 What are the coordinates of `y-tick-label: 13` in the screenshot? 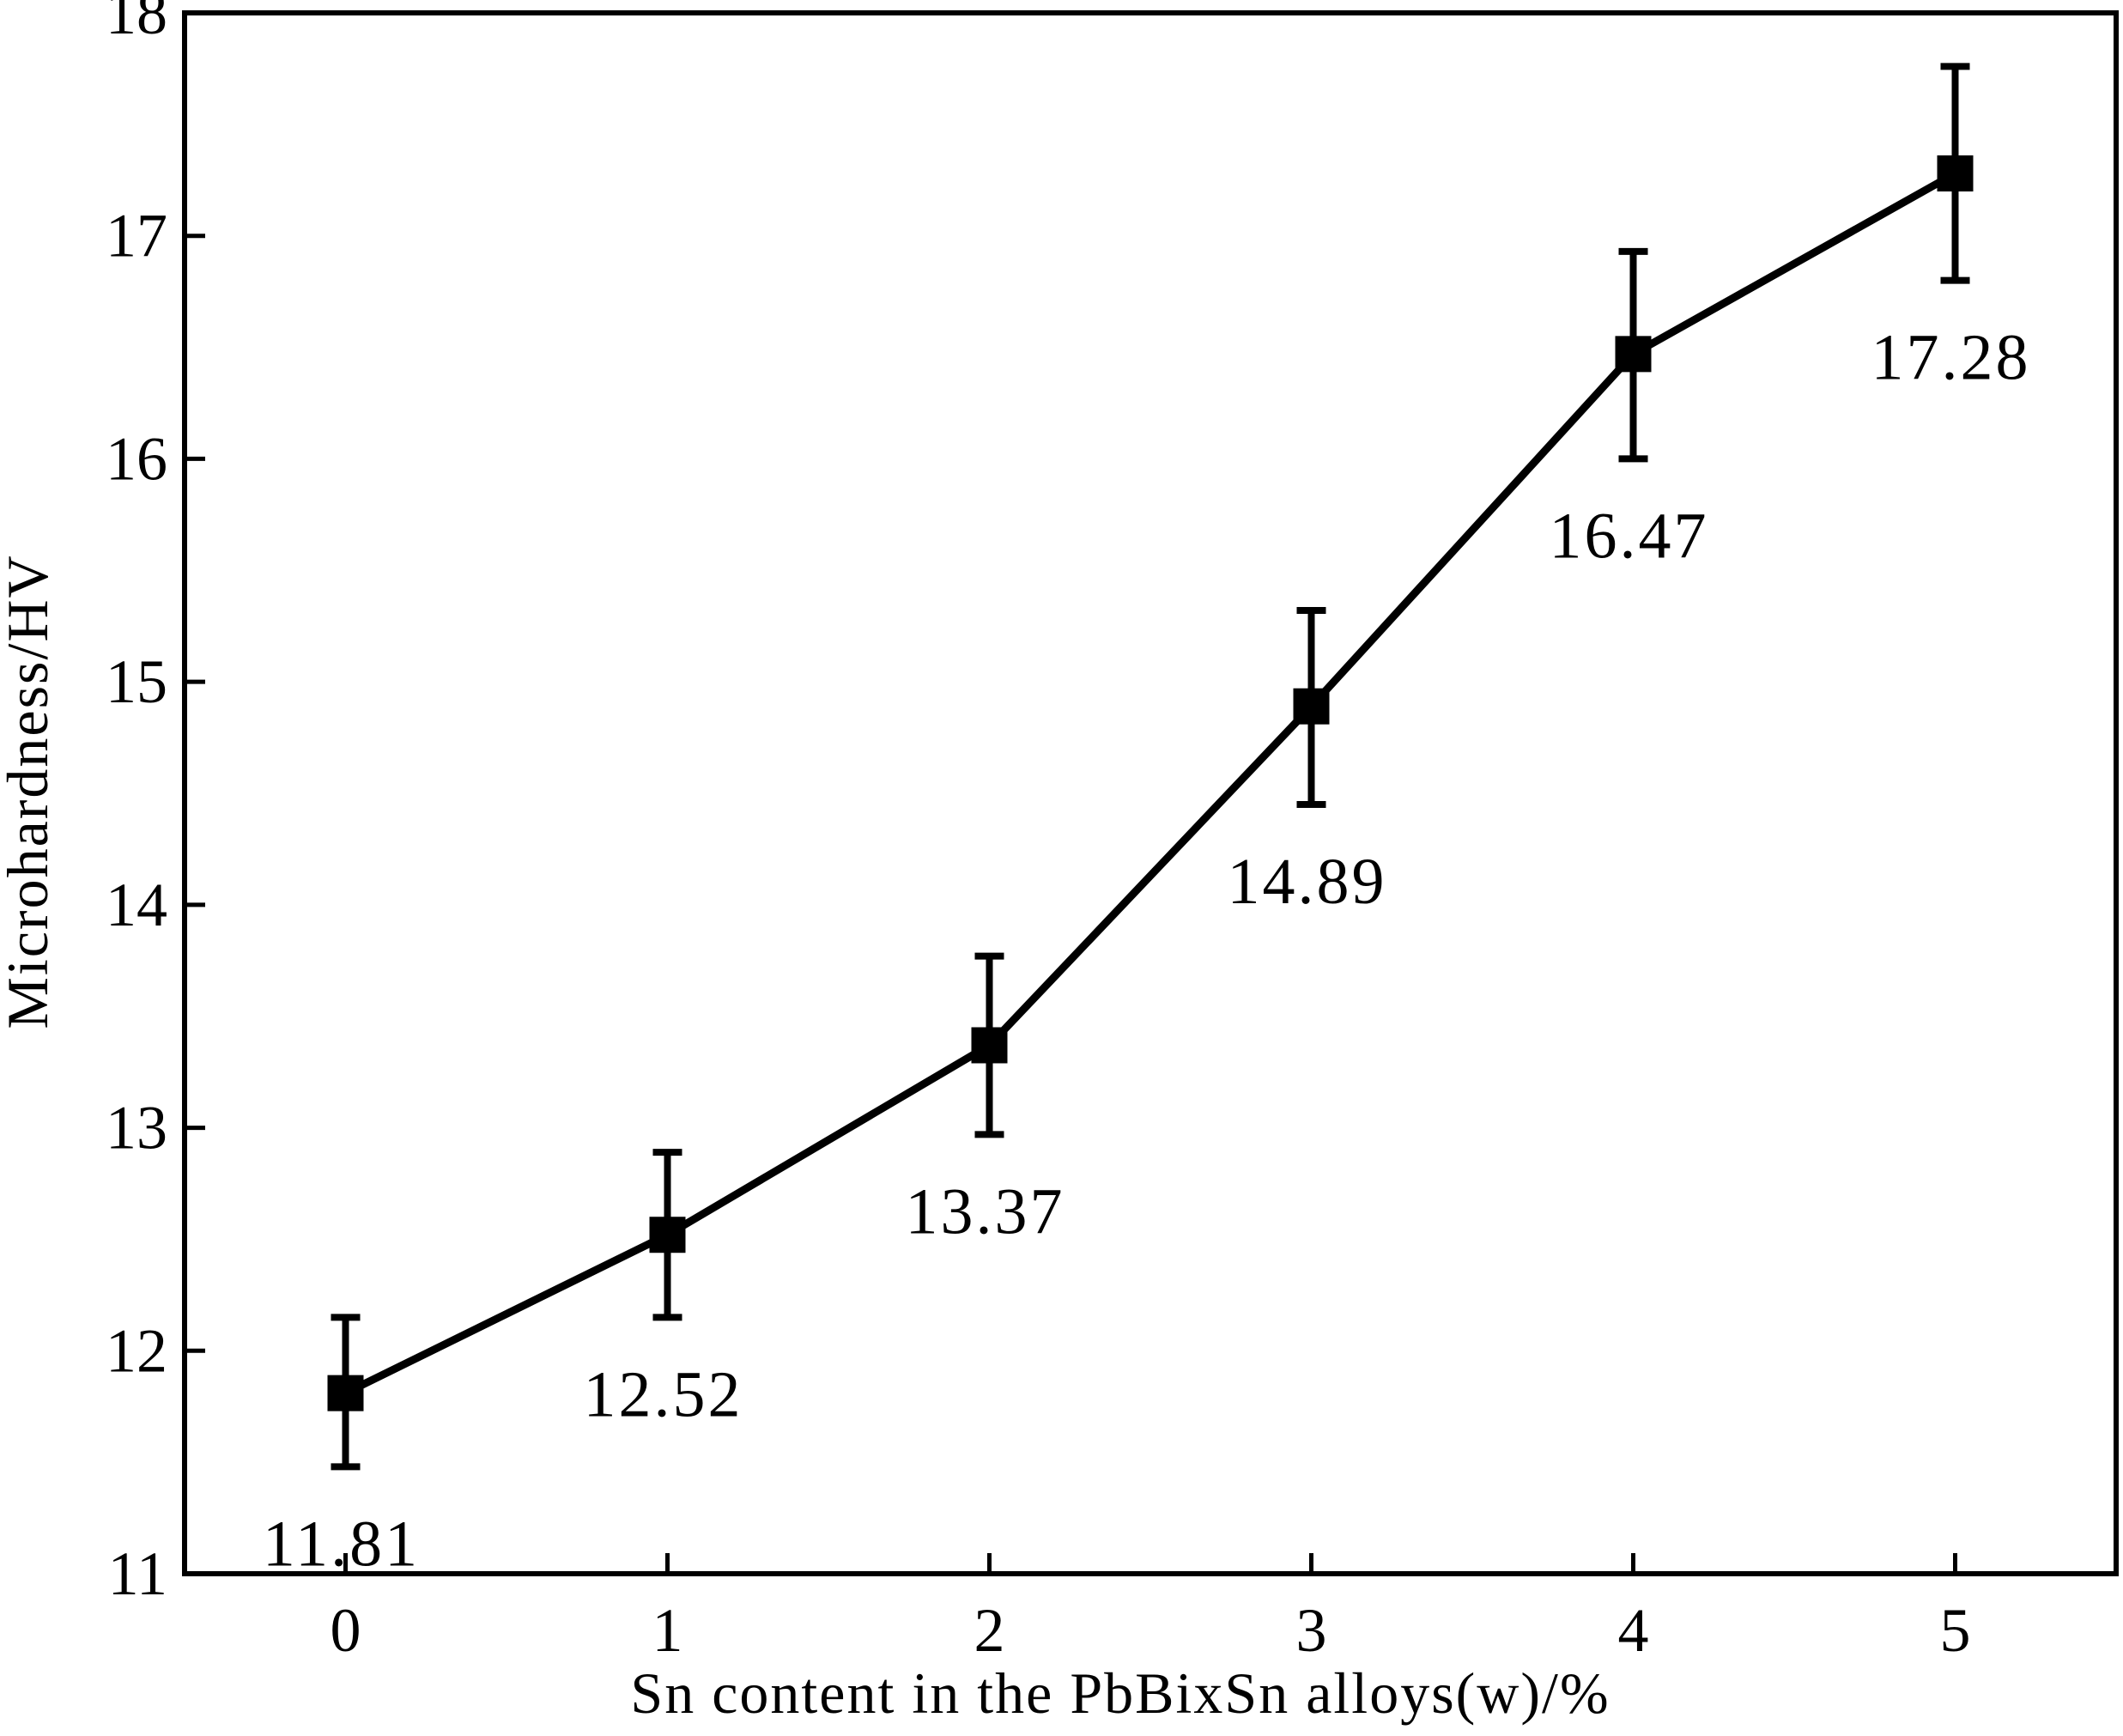 It's located at (136, 1128).